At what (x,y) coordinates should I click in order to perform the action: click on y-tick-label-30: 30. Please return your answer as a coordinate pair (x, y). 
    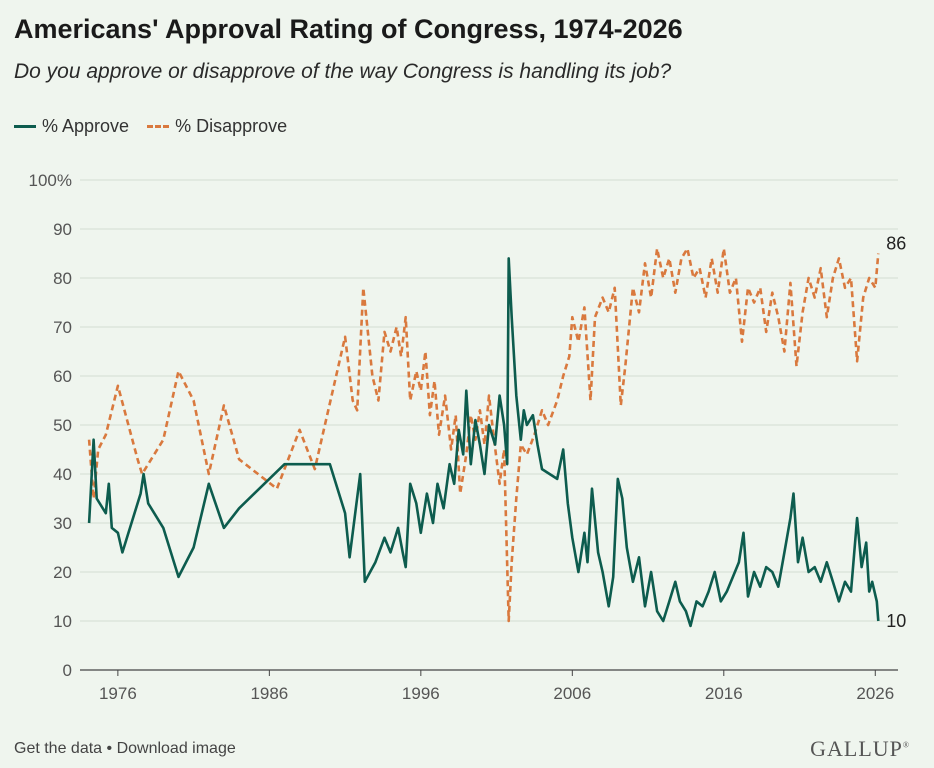
    Looking at the image, I should click on (62, 523).